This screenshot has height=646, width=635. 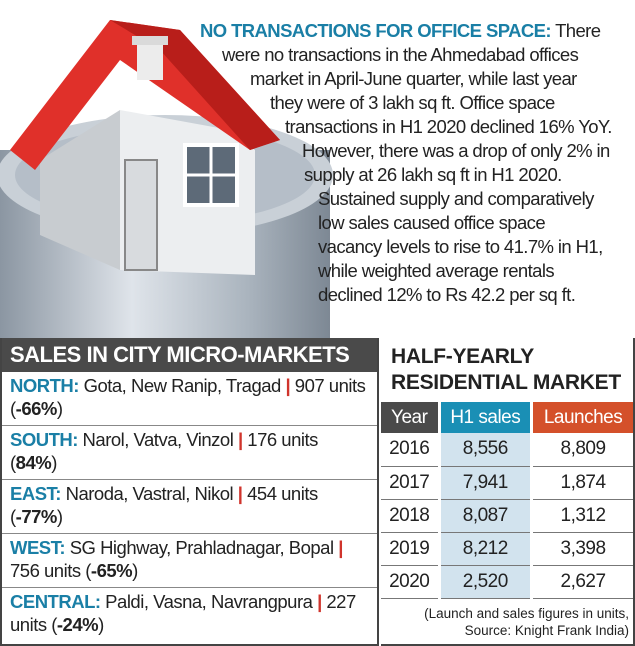 What do you see at coordinates (582, 516) in the screenshot?
I see `launches-cell: 1,312` at bounding box center [582, 516].